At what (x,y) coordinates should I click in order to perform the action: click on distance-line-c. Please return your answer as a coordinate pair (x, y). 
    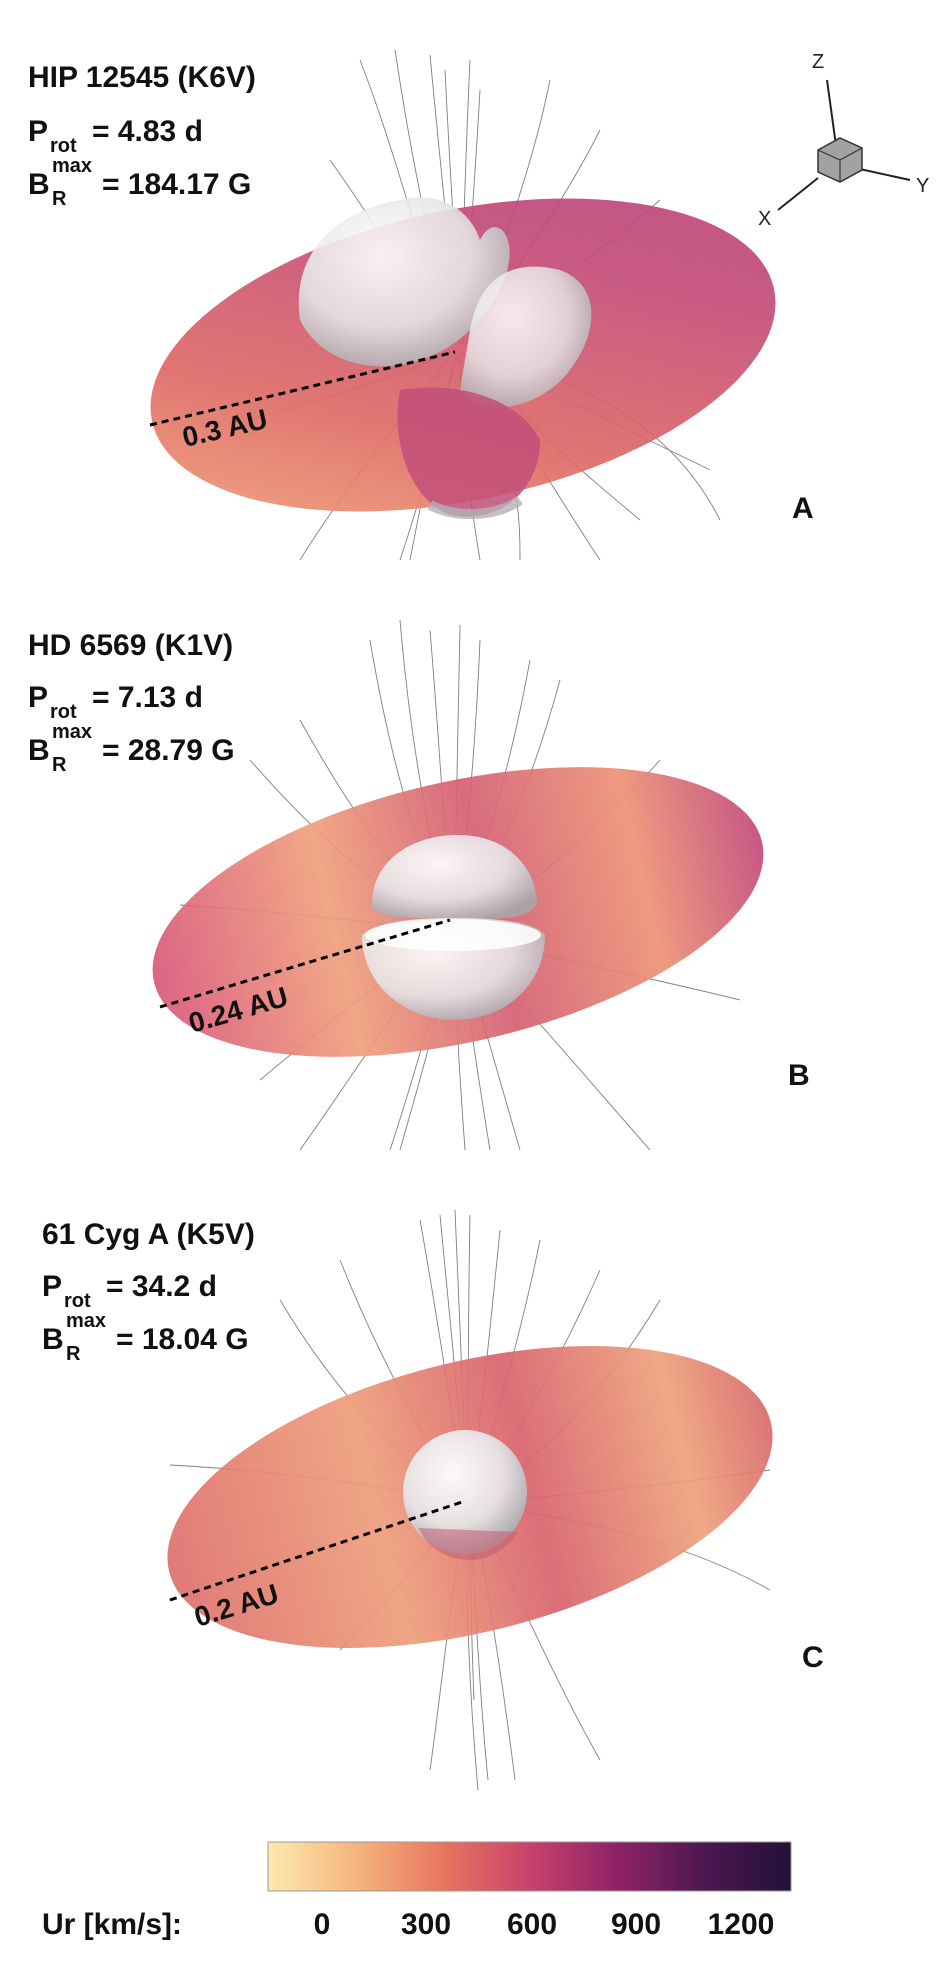
    Looking at the image, I should click on (316, 1551).